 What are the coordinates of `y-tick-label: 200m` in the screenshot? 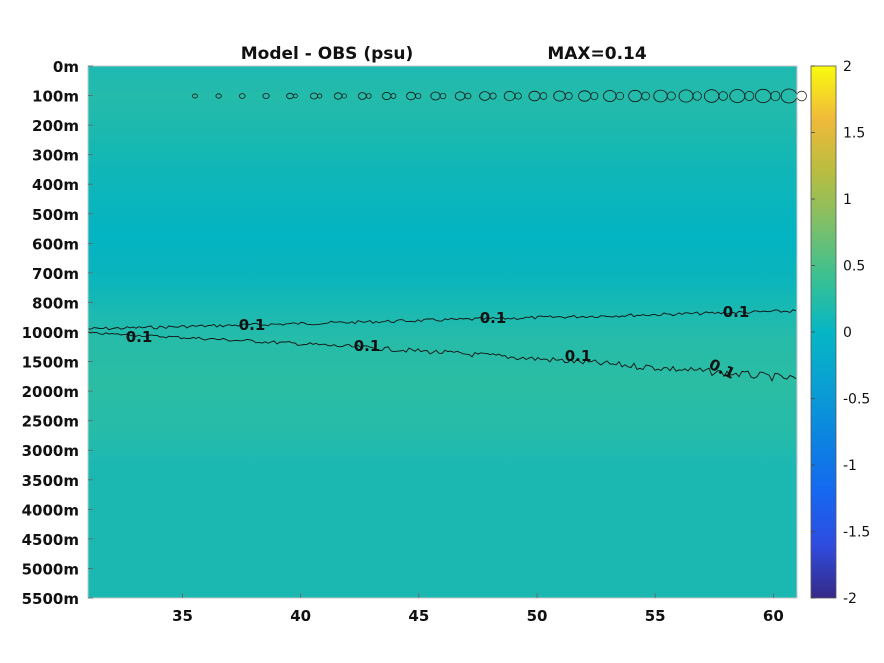 It's located at (55, 126).